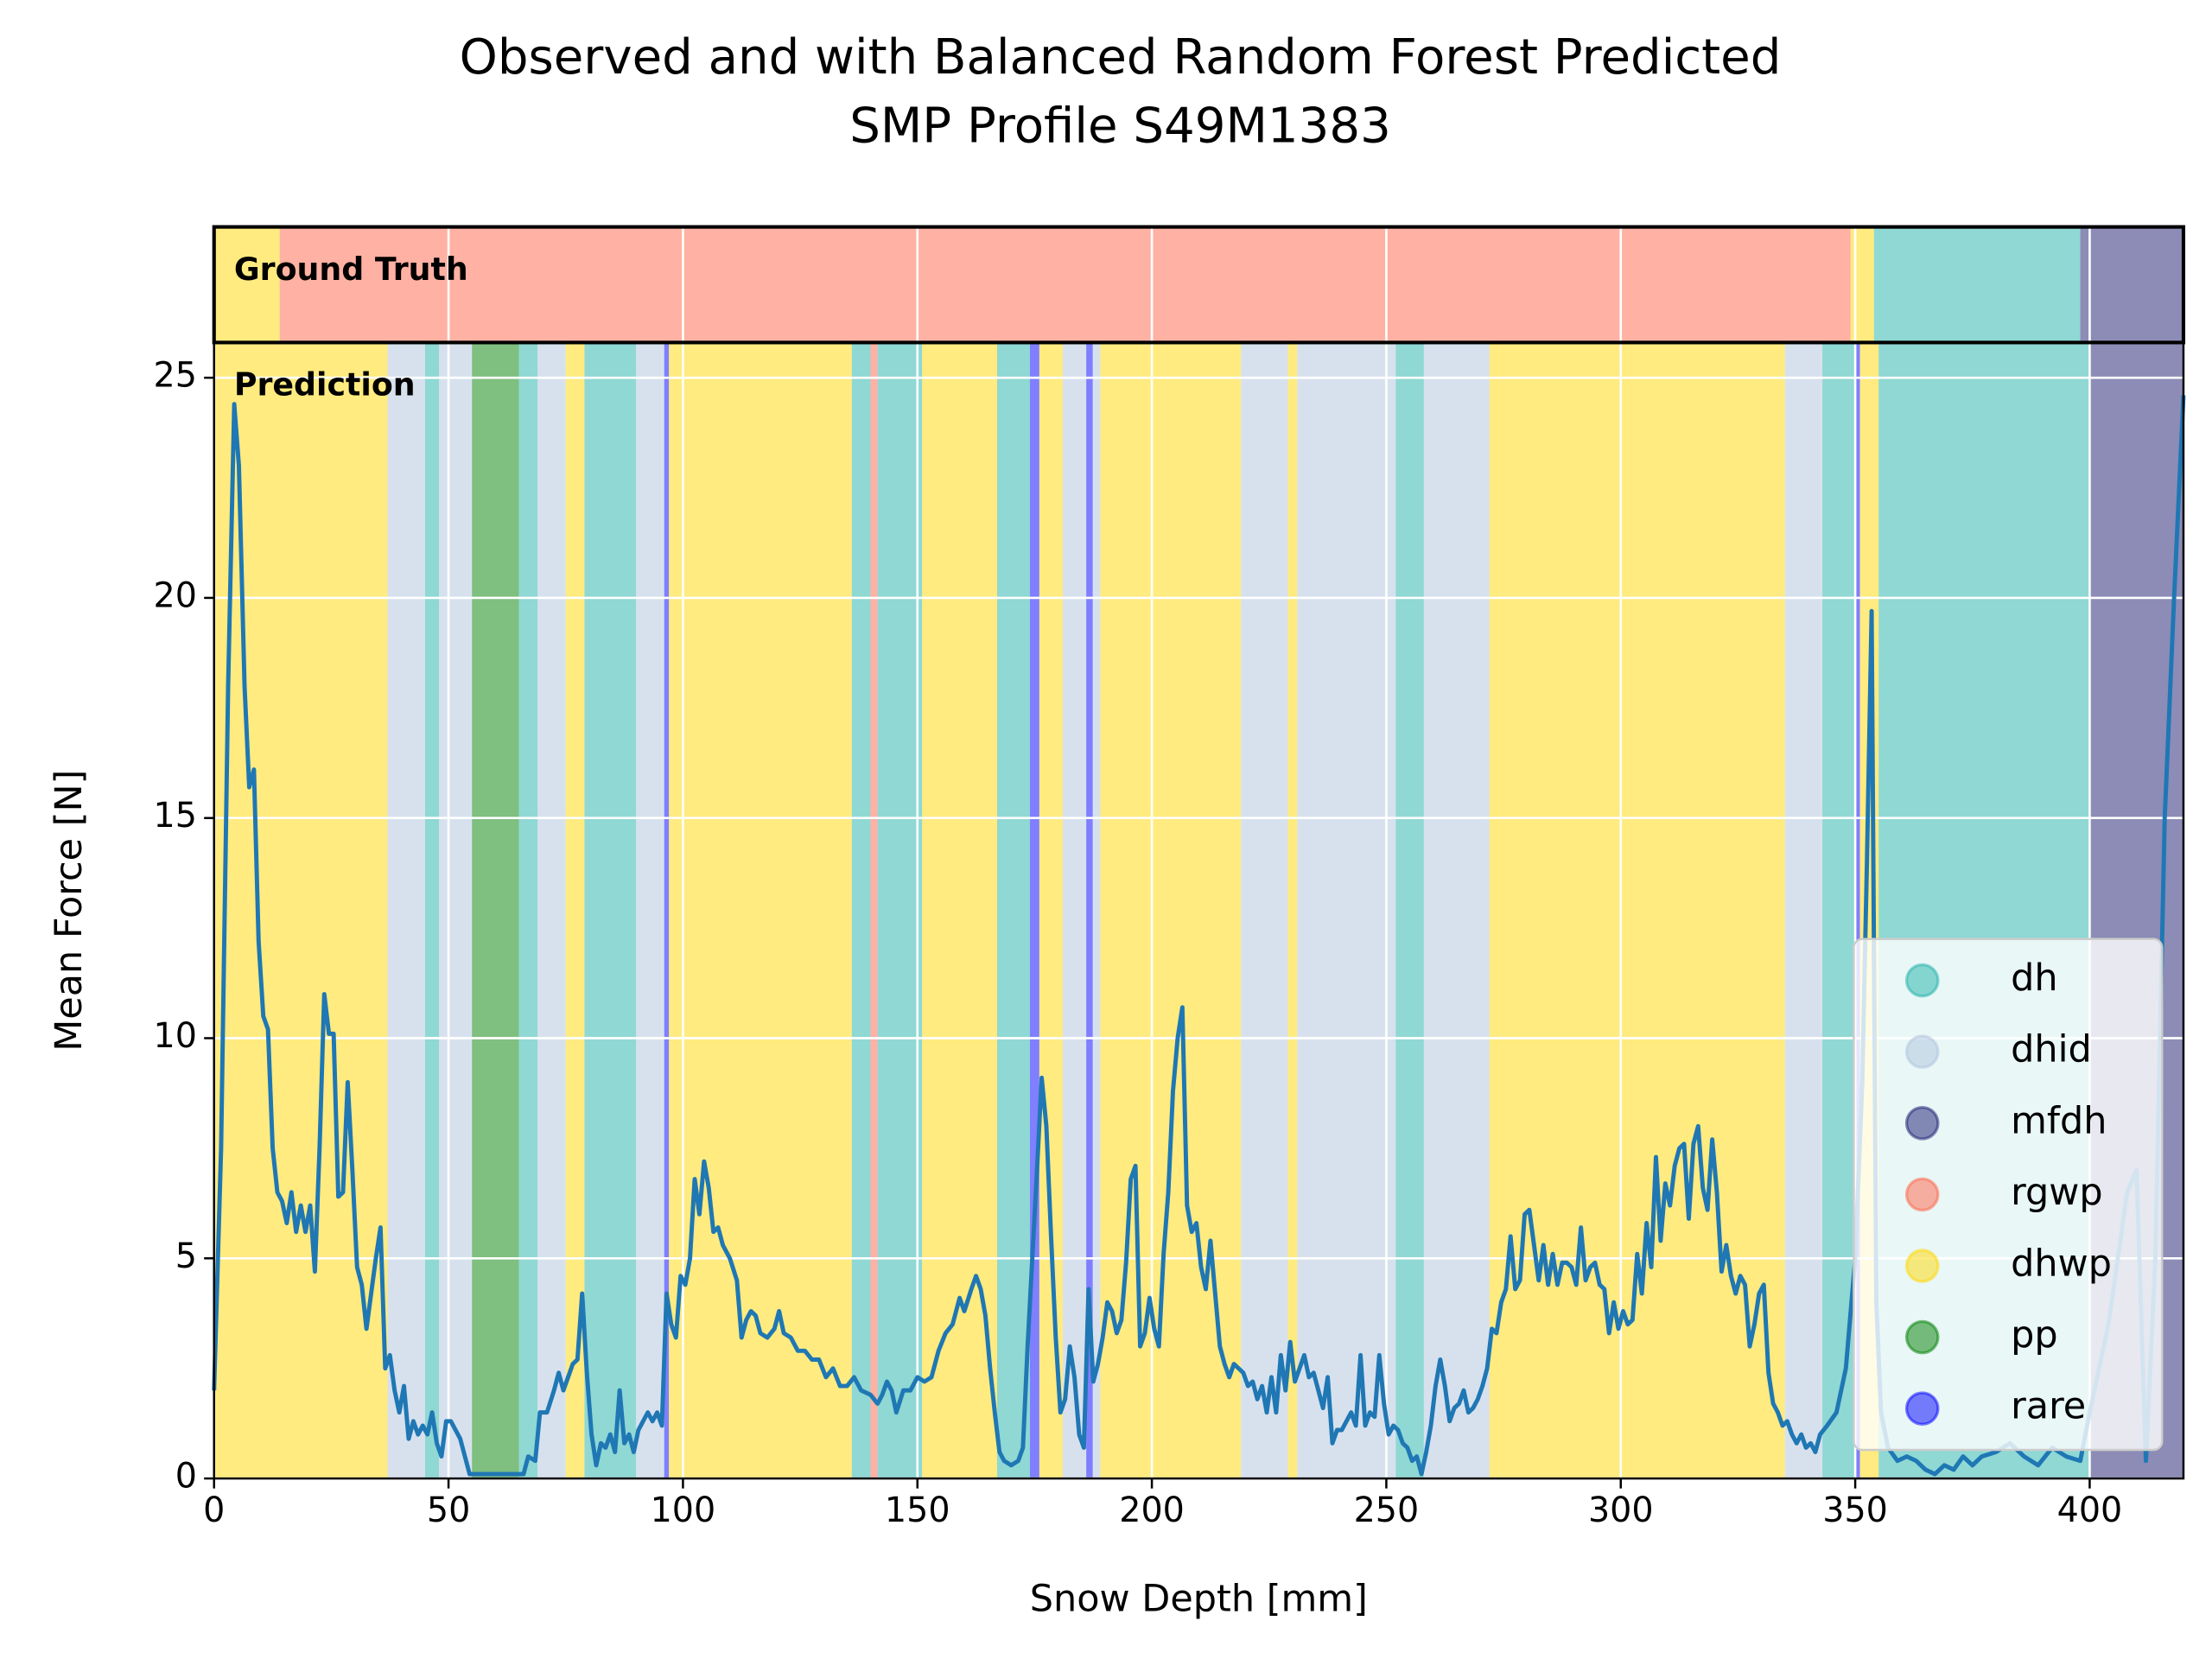 The width and height of the screenshot is (2212, 1659). Describe the element at coordinates (351, 269) in the screenshot. I see `panel-label: Ground Truth` at that location.